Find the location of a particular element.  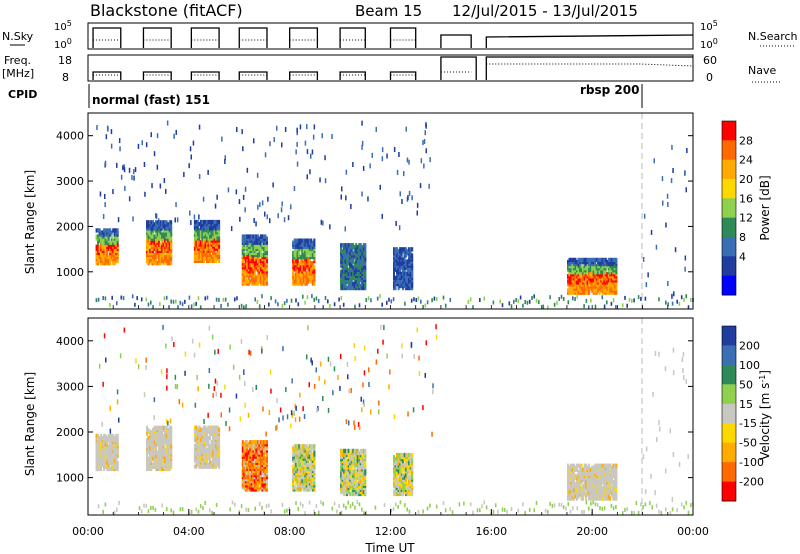

nsky-trace-block is located at coordinates (107, 37).